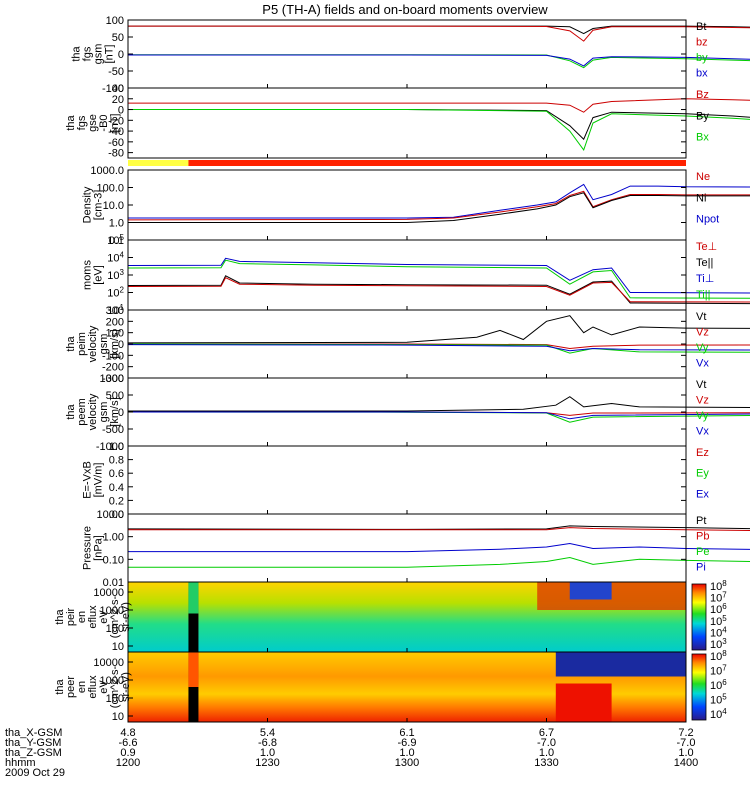  I want to click on series-Te⊥, so click(439, 290).